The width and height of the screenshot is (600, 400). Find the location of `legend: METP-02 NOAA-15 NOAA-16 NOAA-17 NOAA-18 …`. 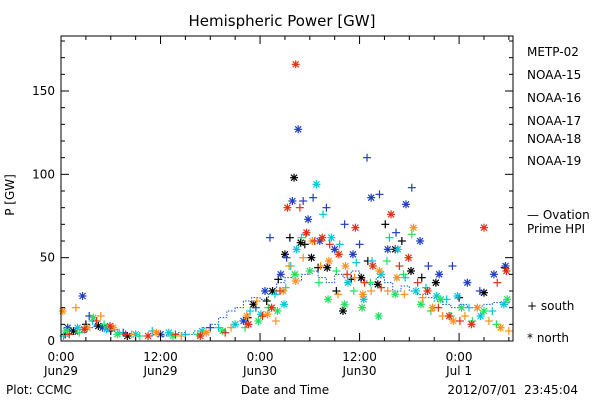

legend: METP-02 NOAA-15 NOAA-16 NOAA-17 NOAA-18 … is located at coordinates (558, 195).